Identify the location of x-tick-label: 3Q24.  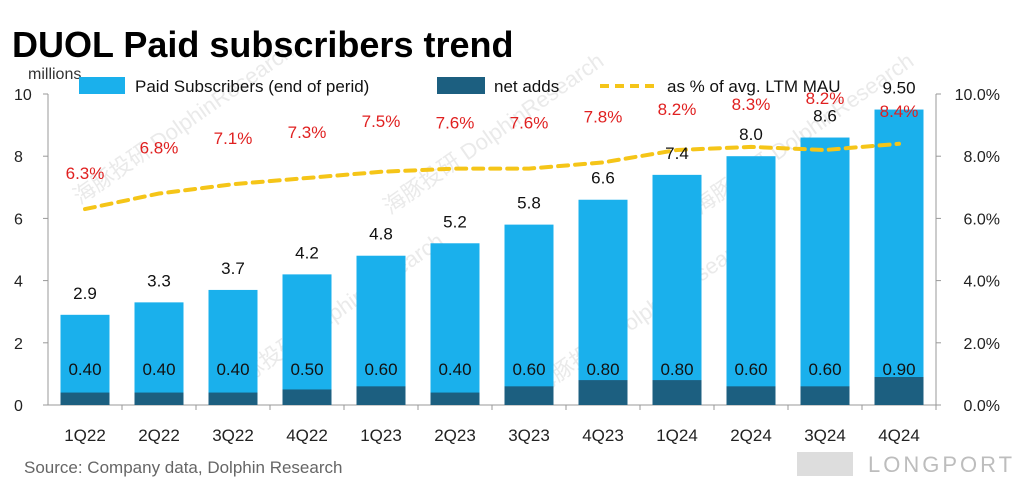
(825, 435).